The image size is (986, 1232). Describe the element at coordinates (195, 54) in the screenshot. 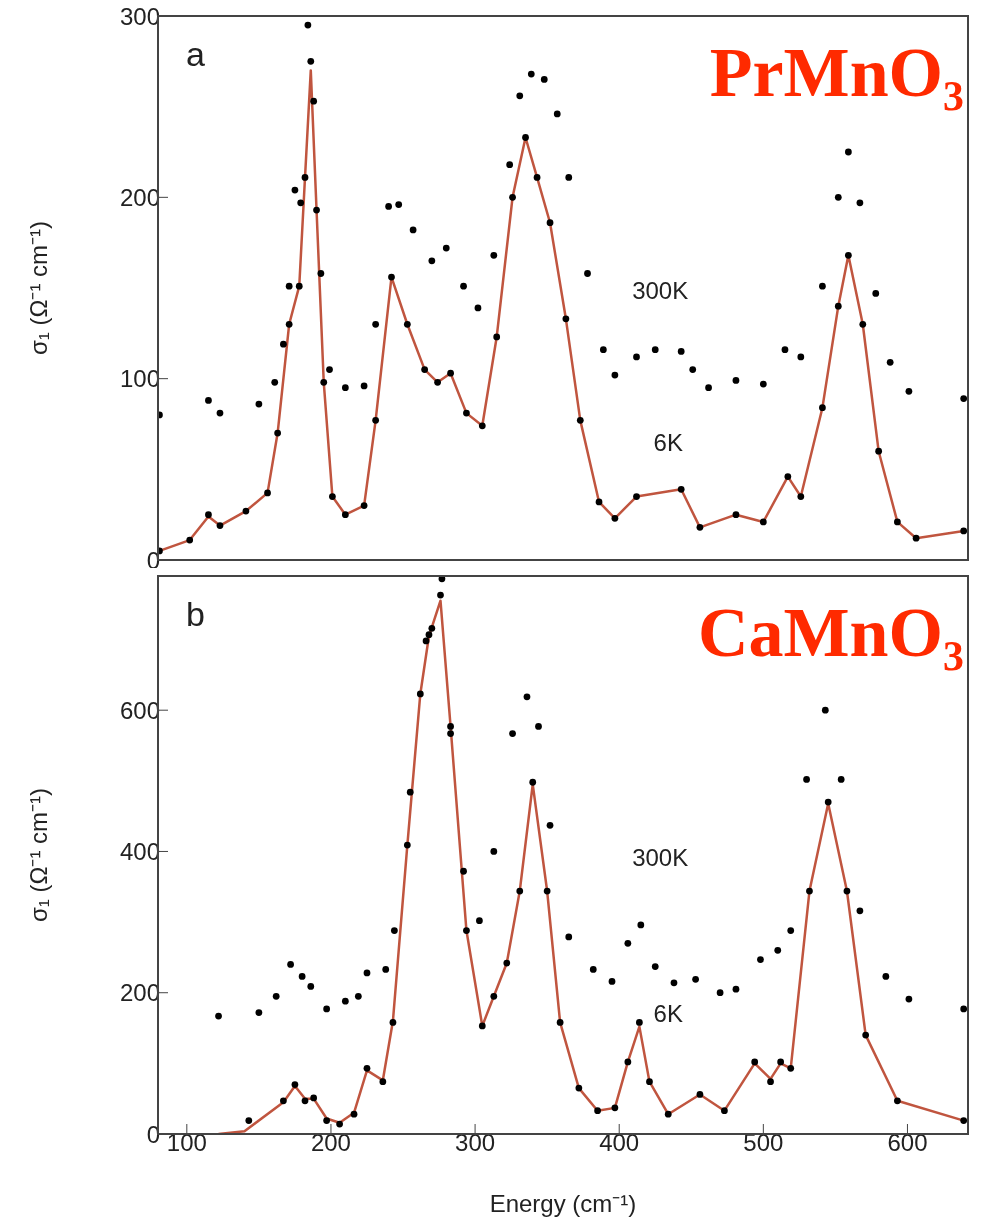

I see `annotation: a` at that location.